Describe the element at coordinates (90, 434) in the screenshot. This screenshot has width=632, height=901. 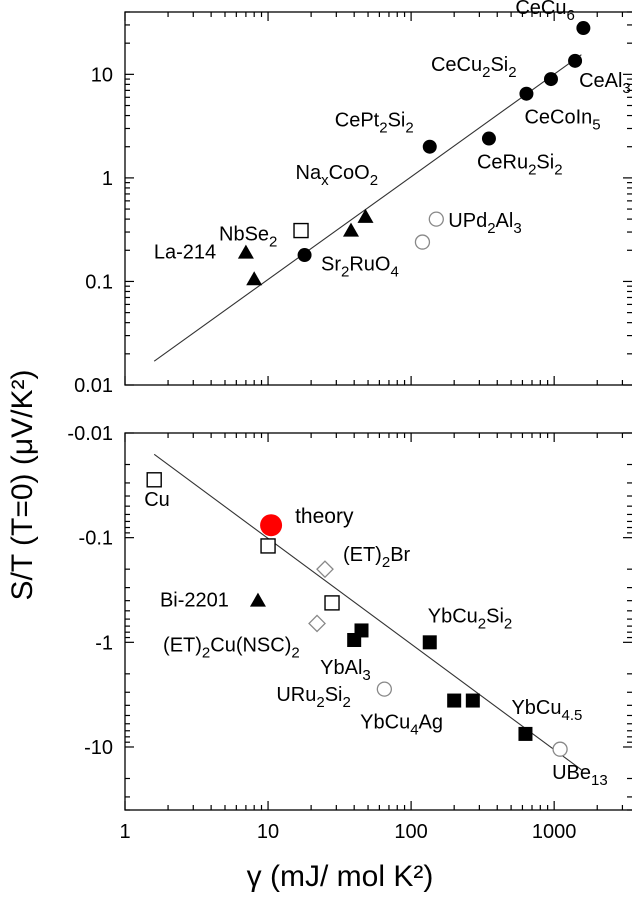
I see `y-tick-label: -0.01` at that location.